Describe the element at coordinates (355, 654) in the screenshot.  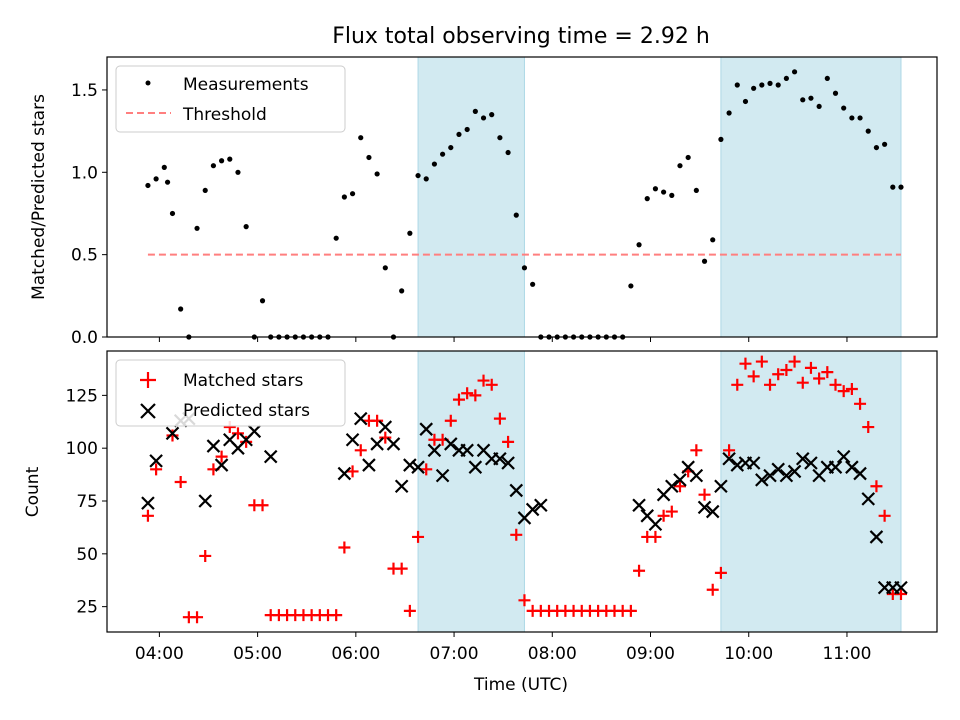
I see `x-tick-label: 06:00` at that location.